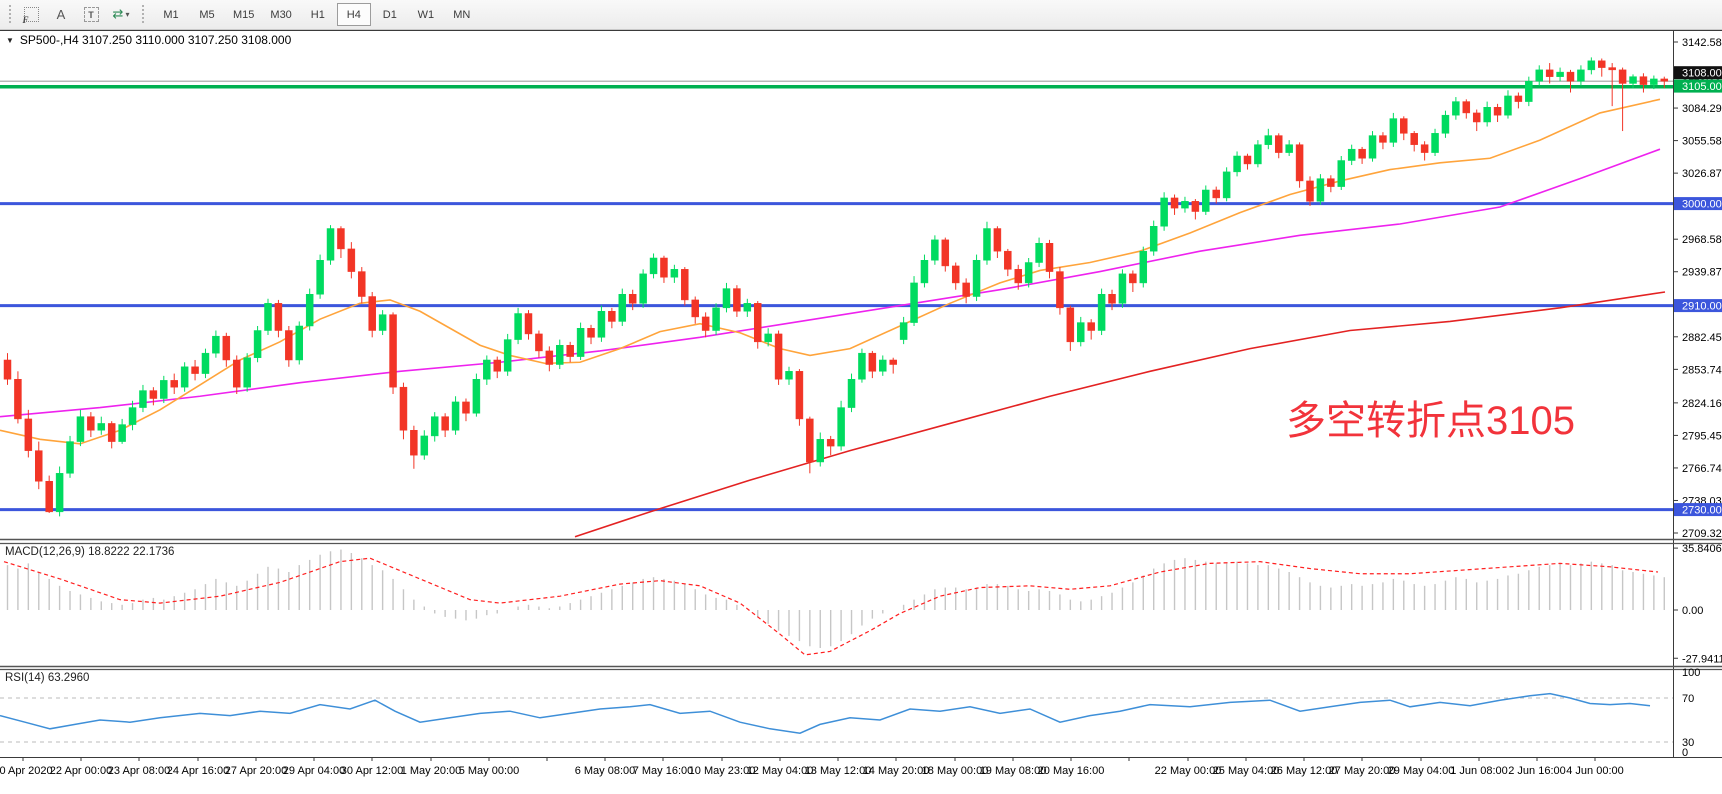 The width and height of the screenshot is (1722, 794). What do you see at coordinates (1702, 549) in the screenshot?
I see `macd-axis-label: 35.8406` at bounding box center [1702, 549].